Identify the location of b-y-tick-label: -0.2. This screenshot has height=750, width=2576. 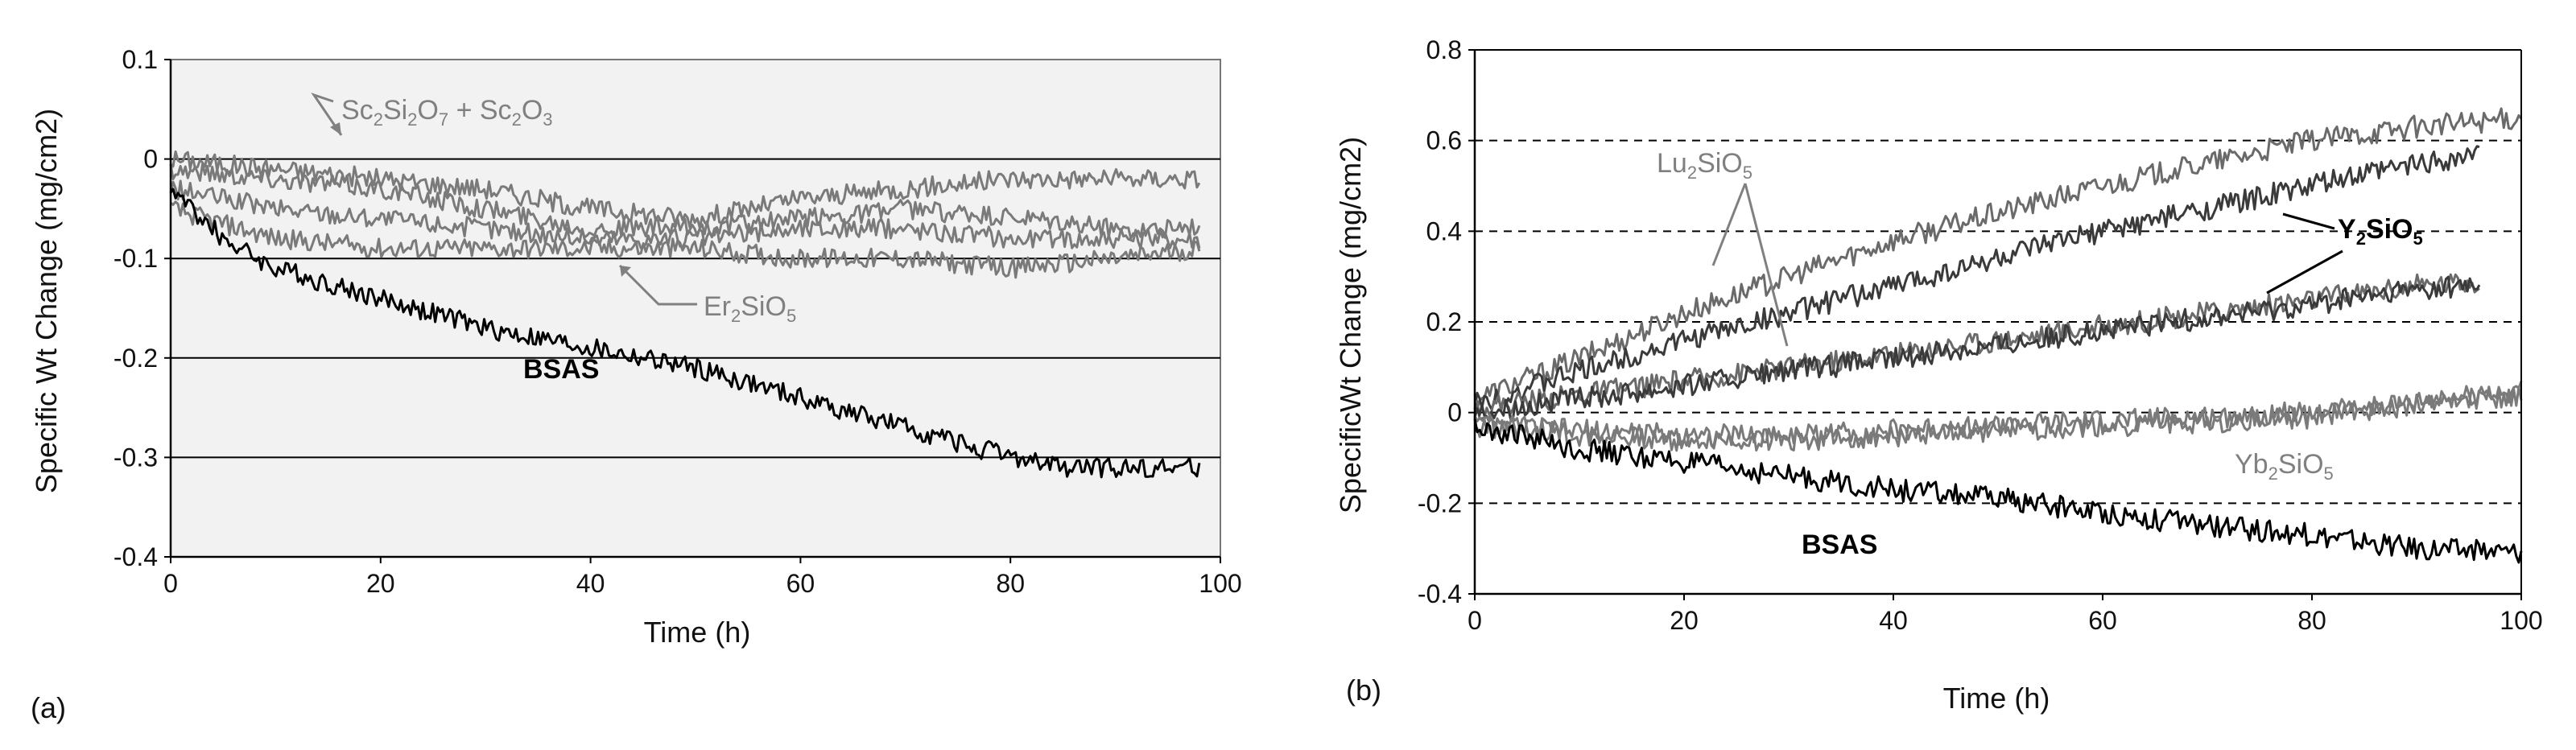
(1440, 502).